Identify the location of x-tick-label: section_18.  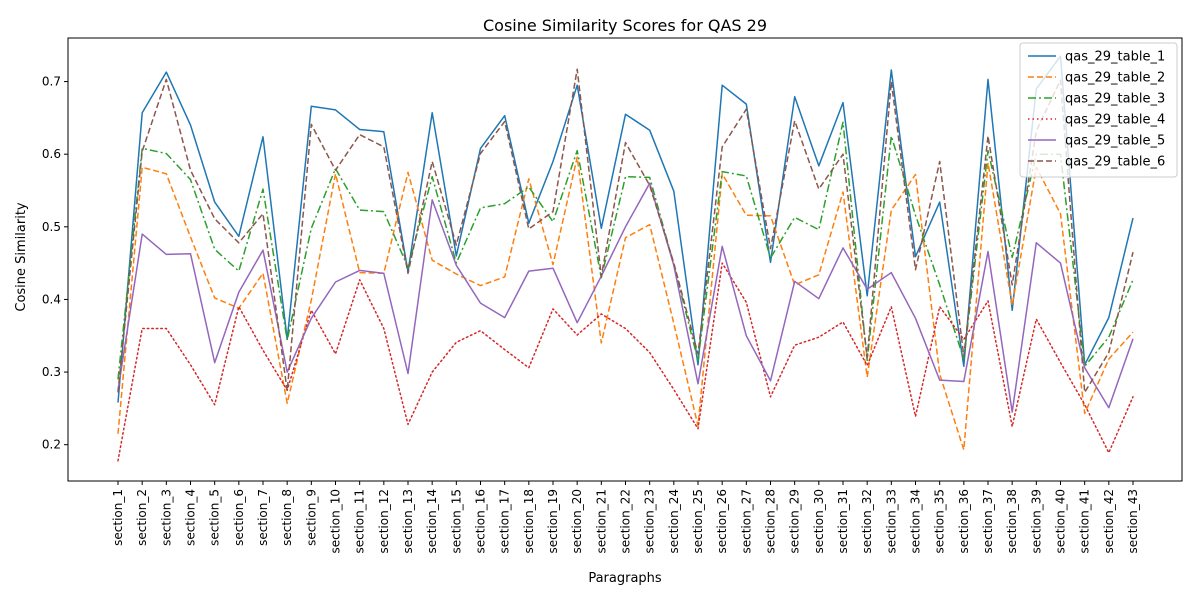
(529, 521).